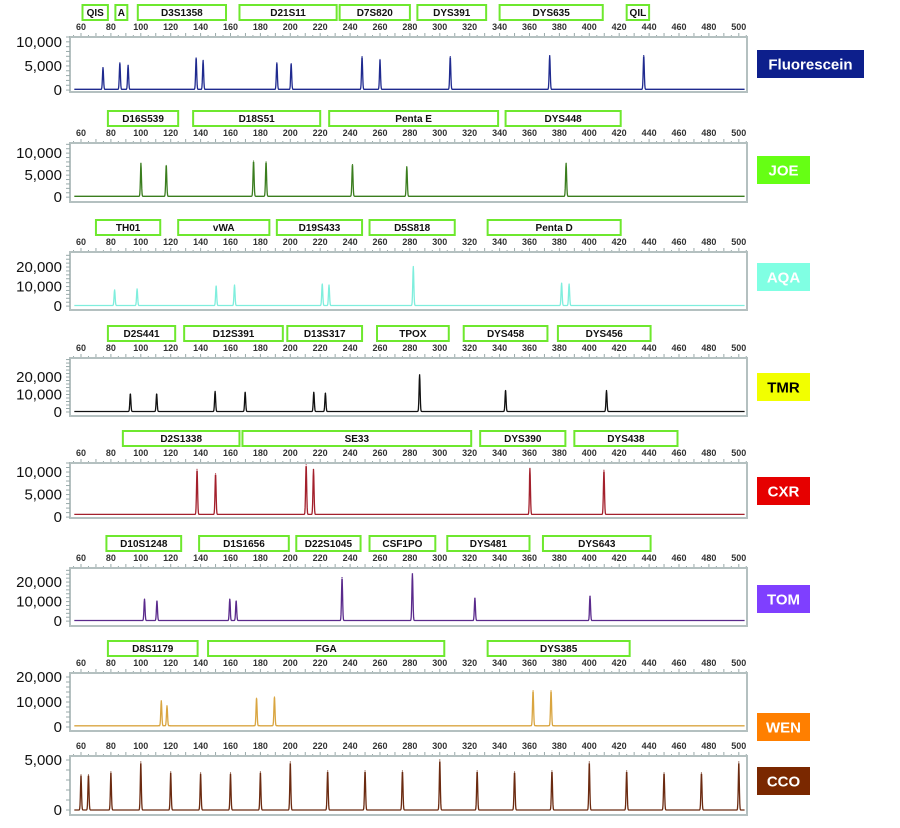 This screenshot has width=900, height=828. What do you see at coordinates (589, 558) in the screenshot?
I see `x-tick-label: 400` at bounding box center [589, 558].